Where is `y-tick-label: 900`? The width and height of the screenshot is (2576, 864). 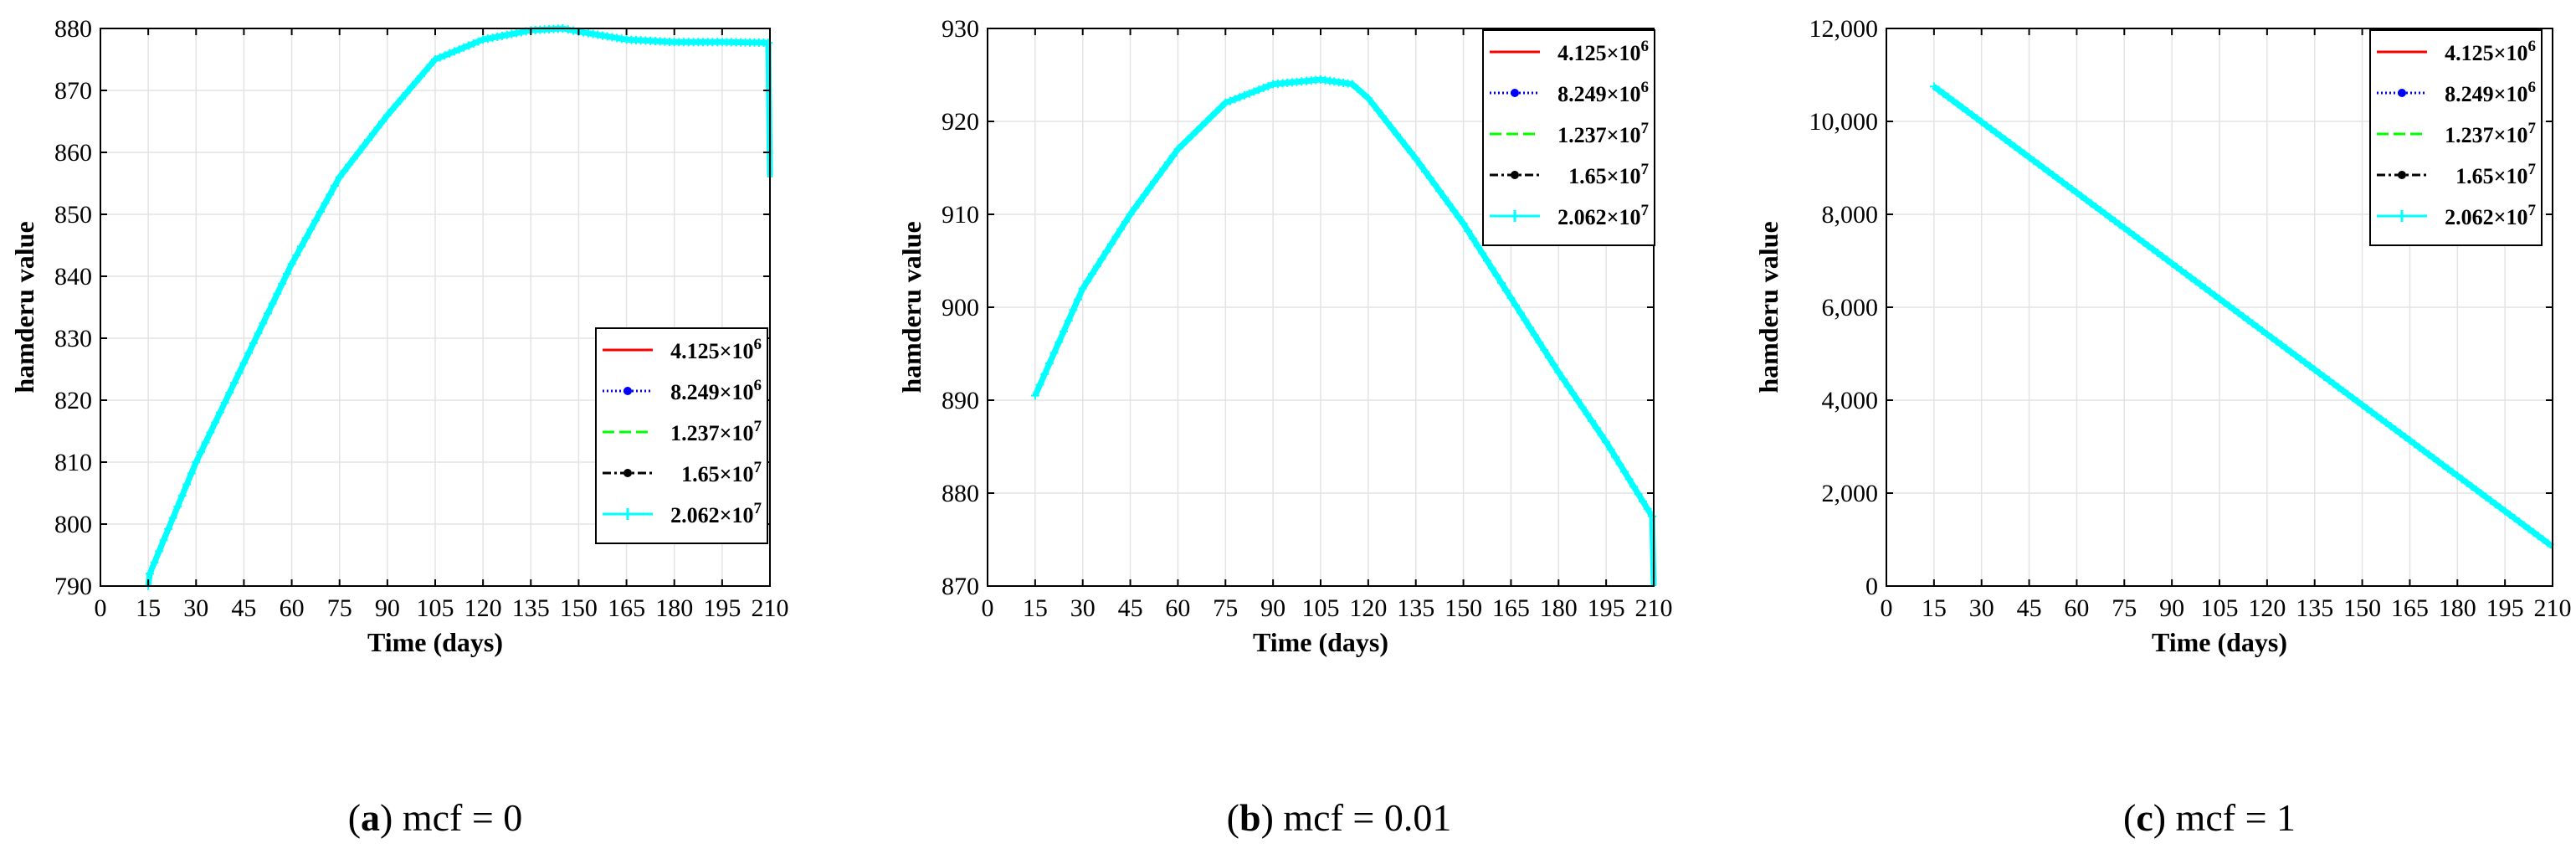 y-tick-label: 900 is located at coordinates (960, 308).